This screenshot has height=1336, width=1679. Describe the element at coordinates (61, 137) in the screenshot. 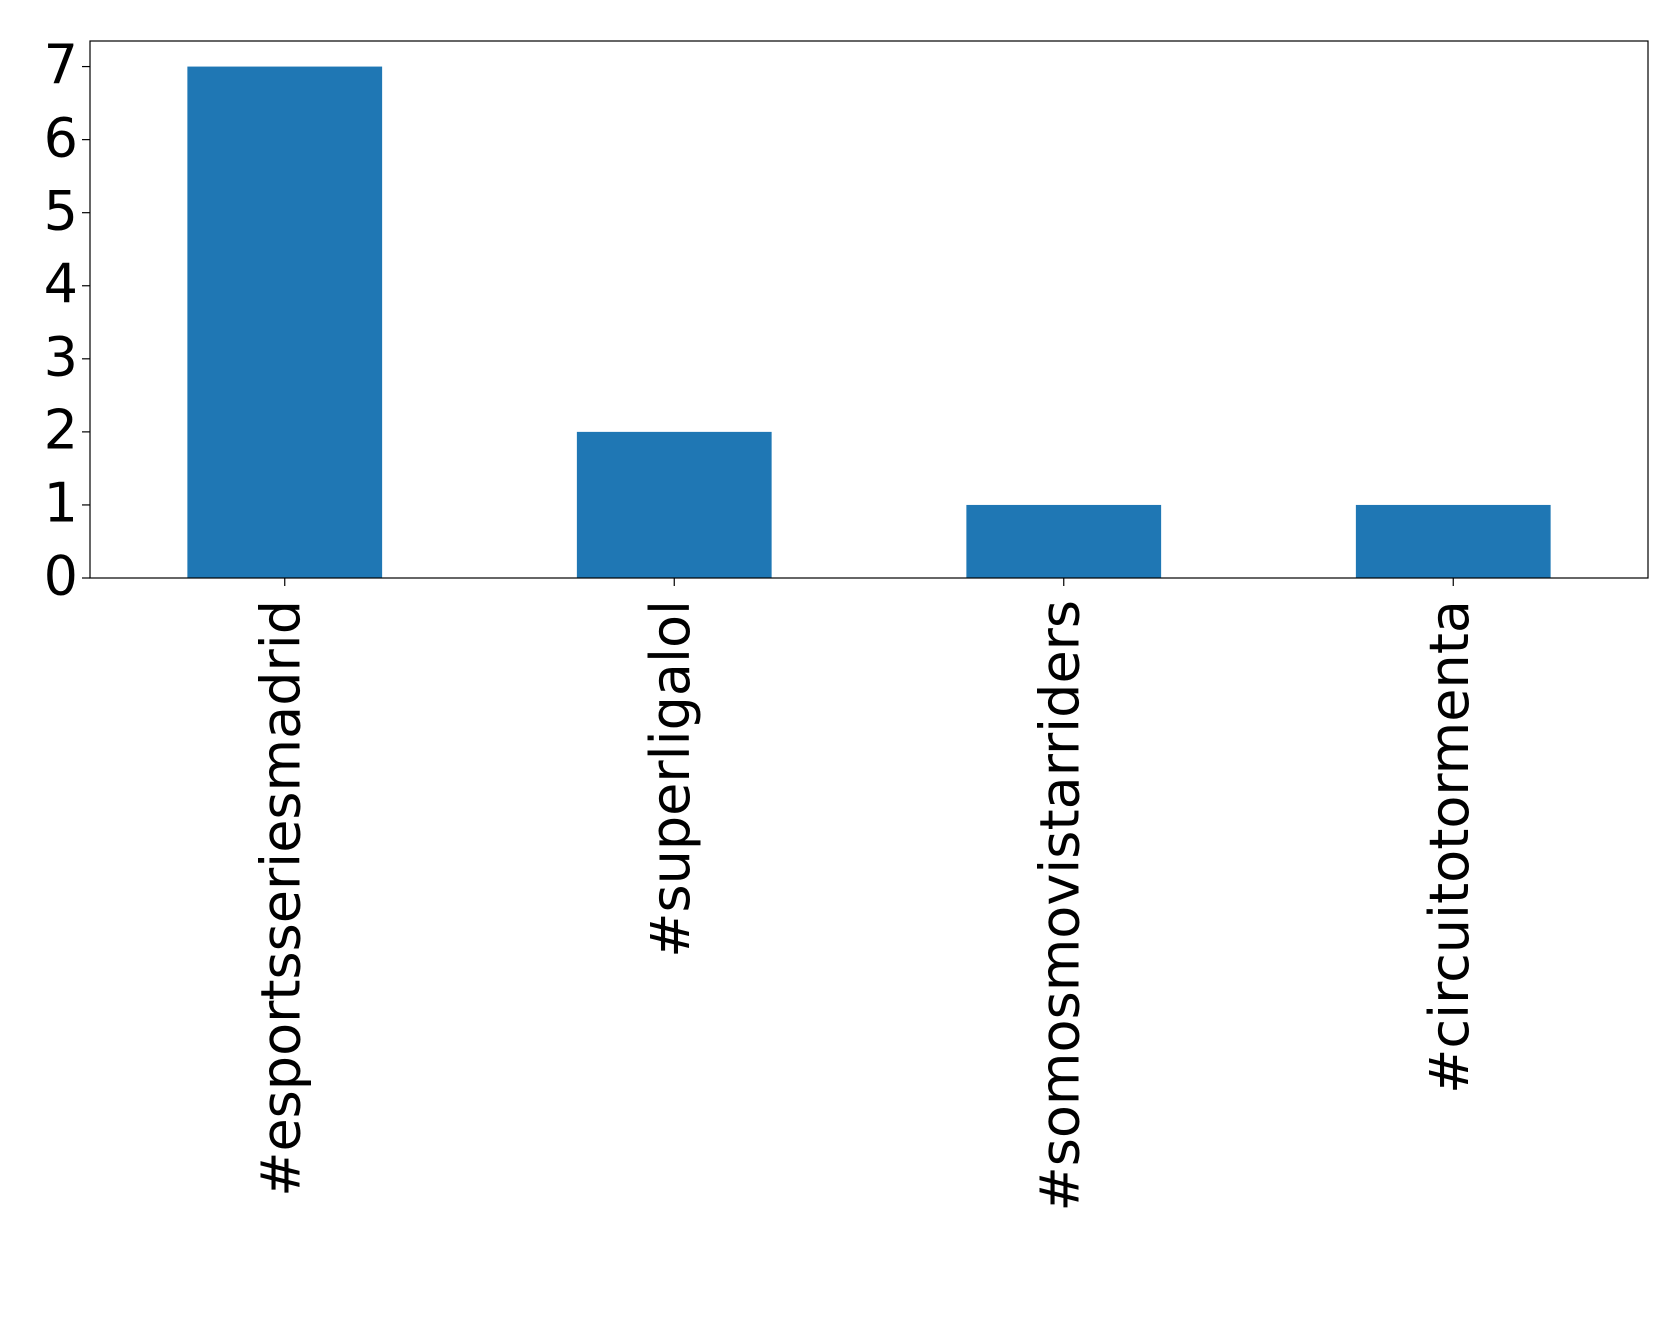

I see `y-tick-label: 6` at that location.